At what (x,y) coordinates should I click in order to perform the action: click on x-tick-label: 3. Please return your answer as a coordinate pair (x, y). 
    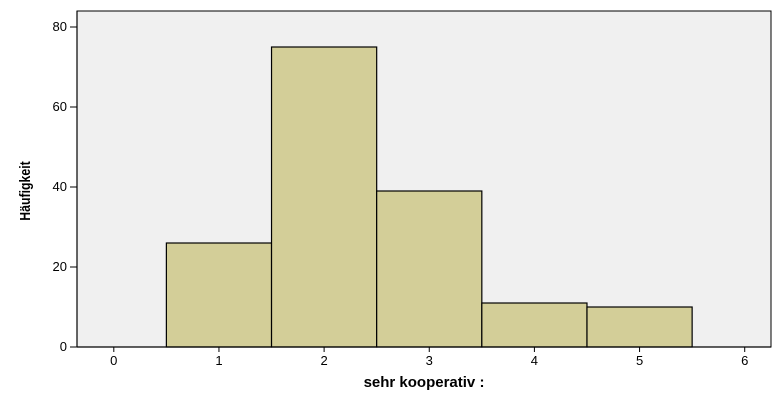
    Looking at the image, I should click on (429, 360).